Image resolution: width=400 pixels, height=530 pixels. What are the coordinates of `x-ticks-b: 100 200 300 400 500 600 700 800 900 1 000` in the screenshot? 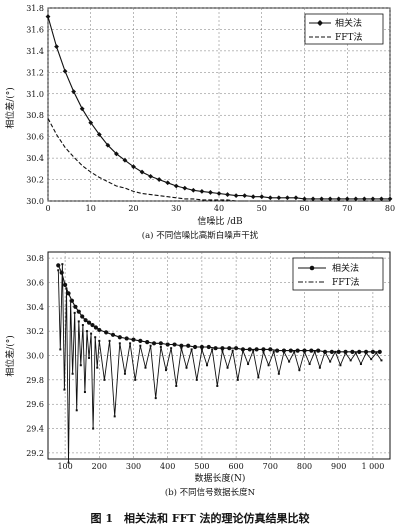 It's located at (220, 466).